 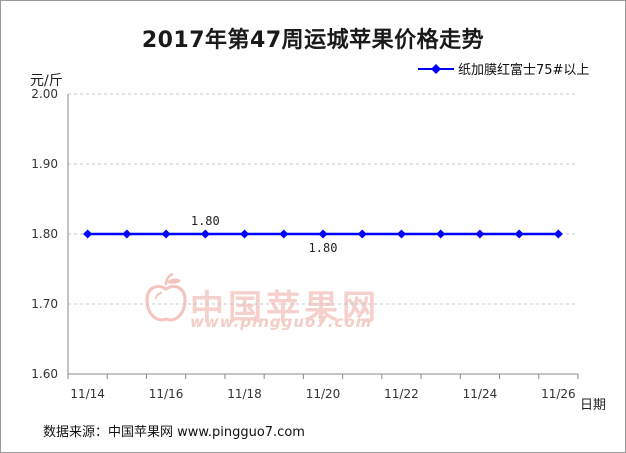 What do you see at coordinates (323, 394) in the screenshot?
I see `x-tick-label: 11/20` at bounding box center [323, 394].